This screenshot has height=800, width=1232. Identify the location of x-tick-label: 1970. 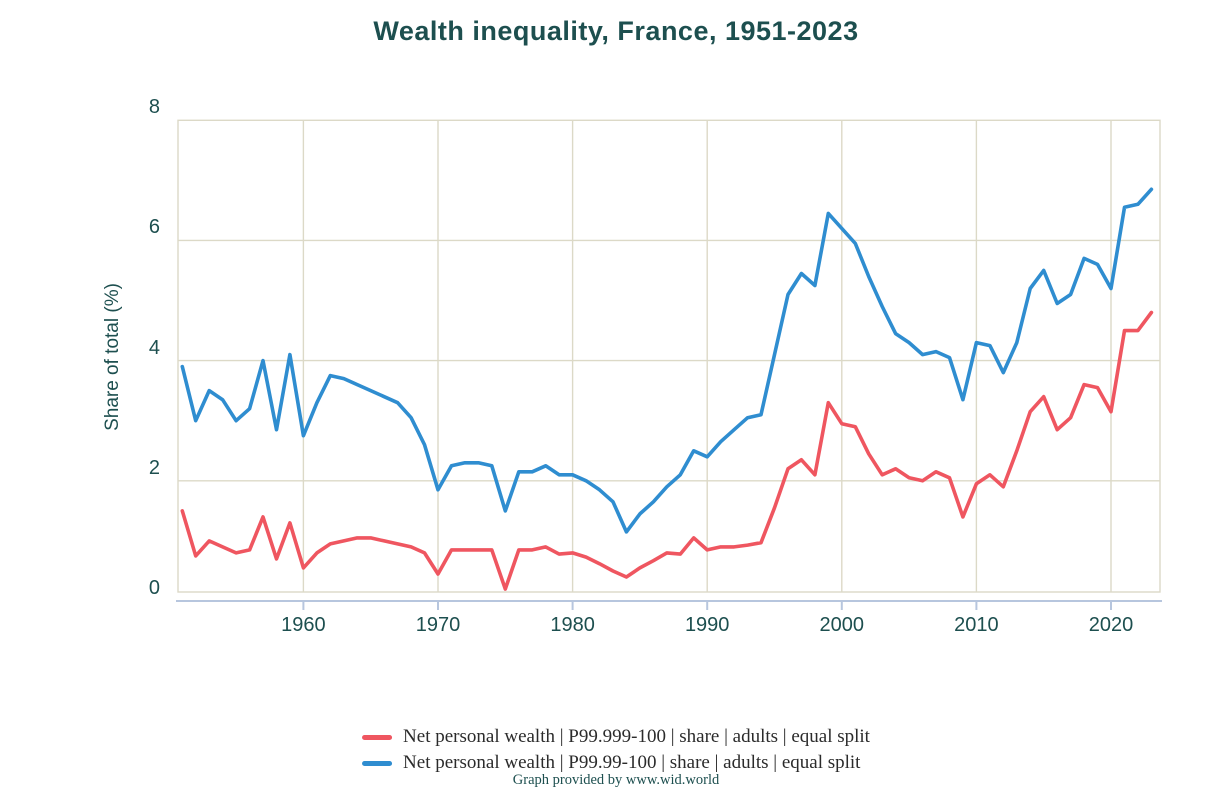
(438, 625).